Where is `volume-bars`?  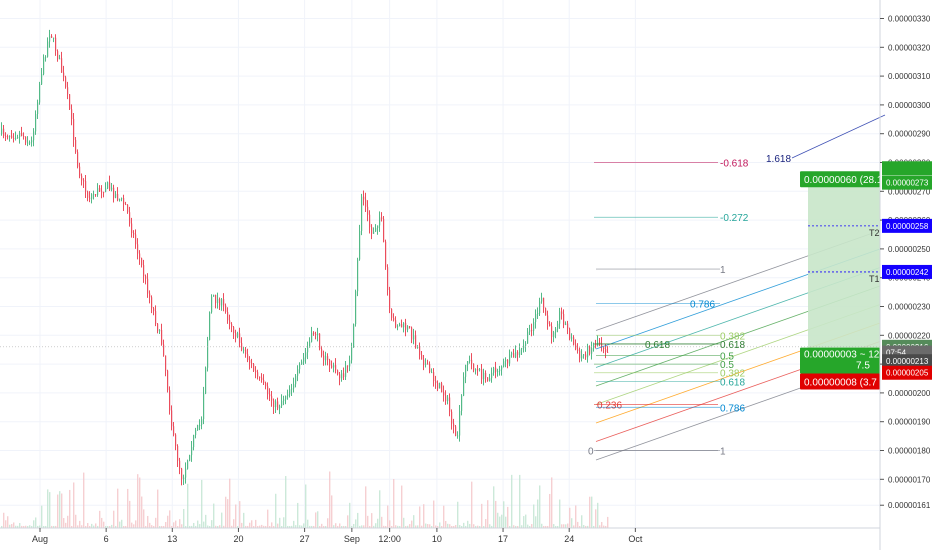 volume-bars is located at coordinates (305, 499).